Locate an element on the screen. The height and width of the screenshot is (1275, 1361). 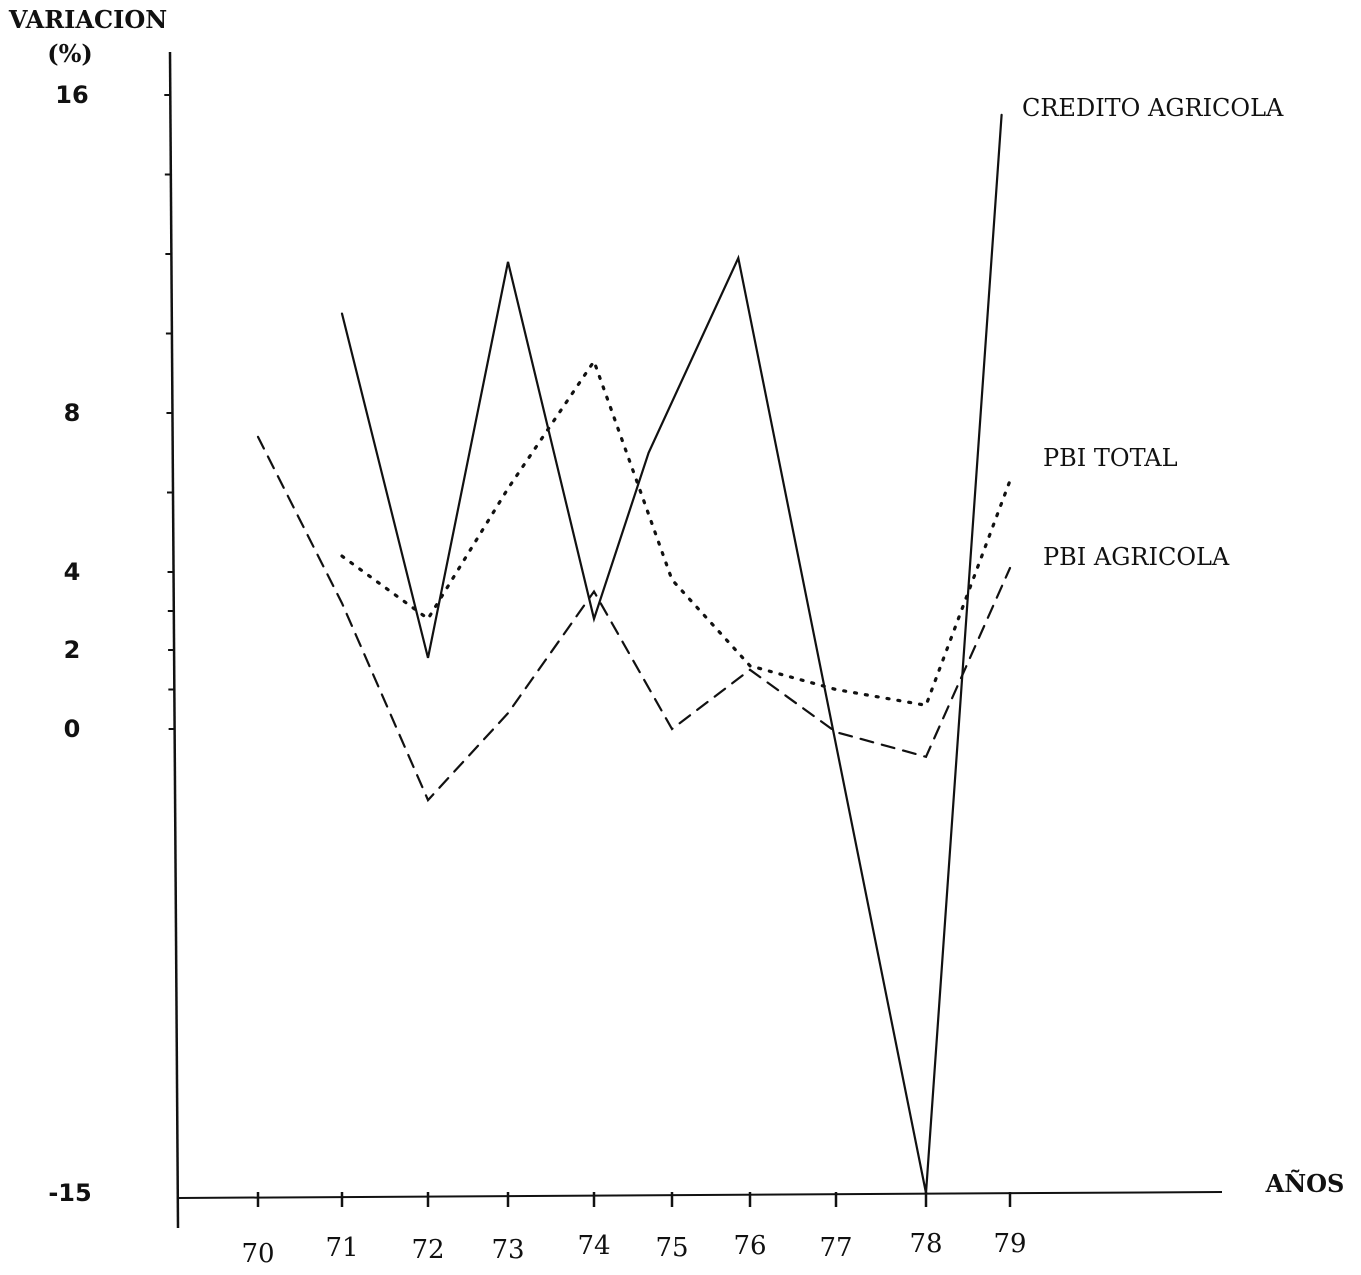
y-axis-tick-labels: 16 8 4 2 0 -15 is located at coordinates (69, 644).